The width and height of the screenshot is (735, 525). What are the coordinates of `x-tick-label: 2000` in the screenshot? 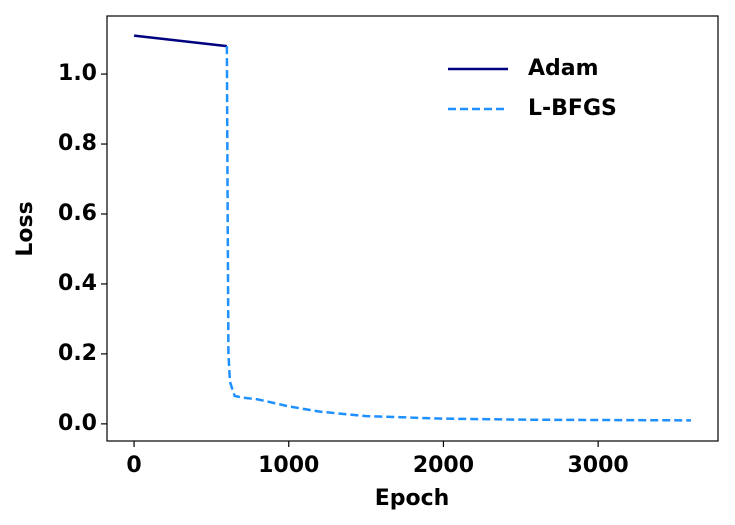 It's located at (443, 465).